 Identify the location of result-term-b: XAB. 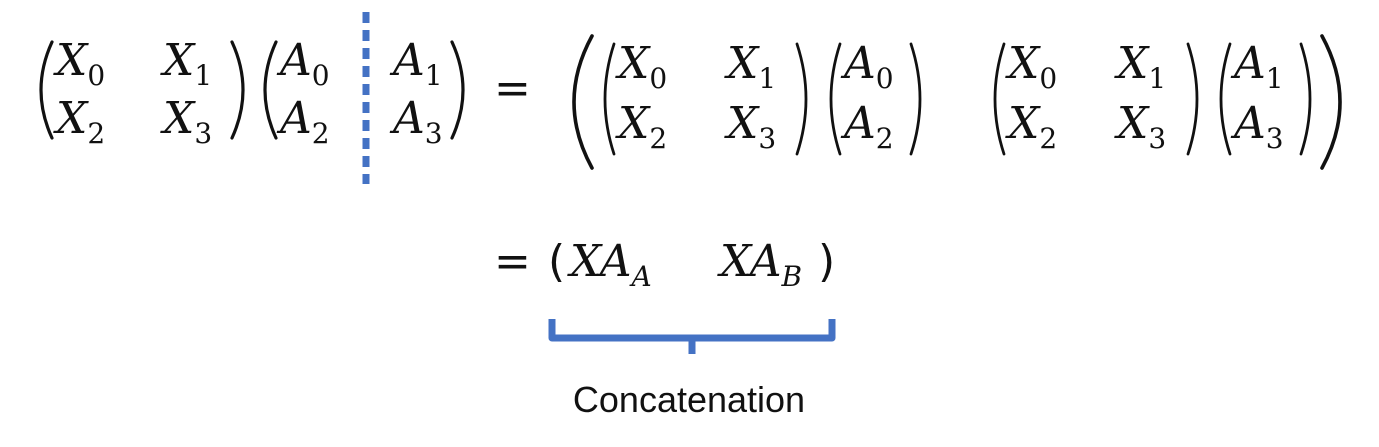
(759, 264).